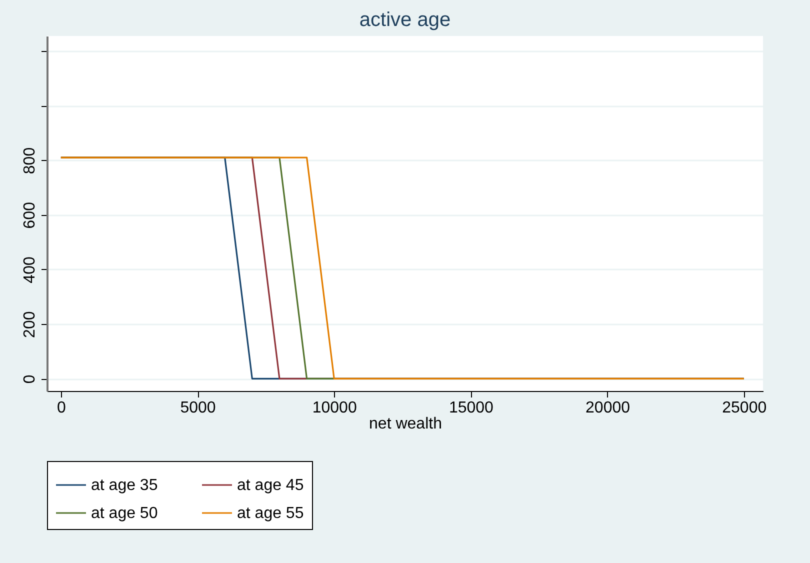 The height and width of the screenshot is (563, 810). I want to click on x-axis-title: net wealth, so click(405, 424).